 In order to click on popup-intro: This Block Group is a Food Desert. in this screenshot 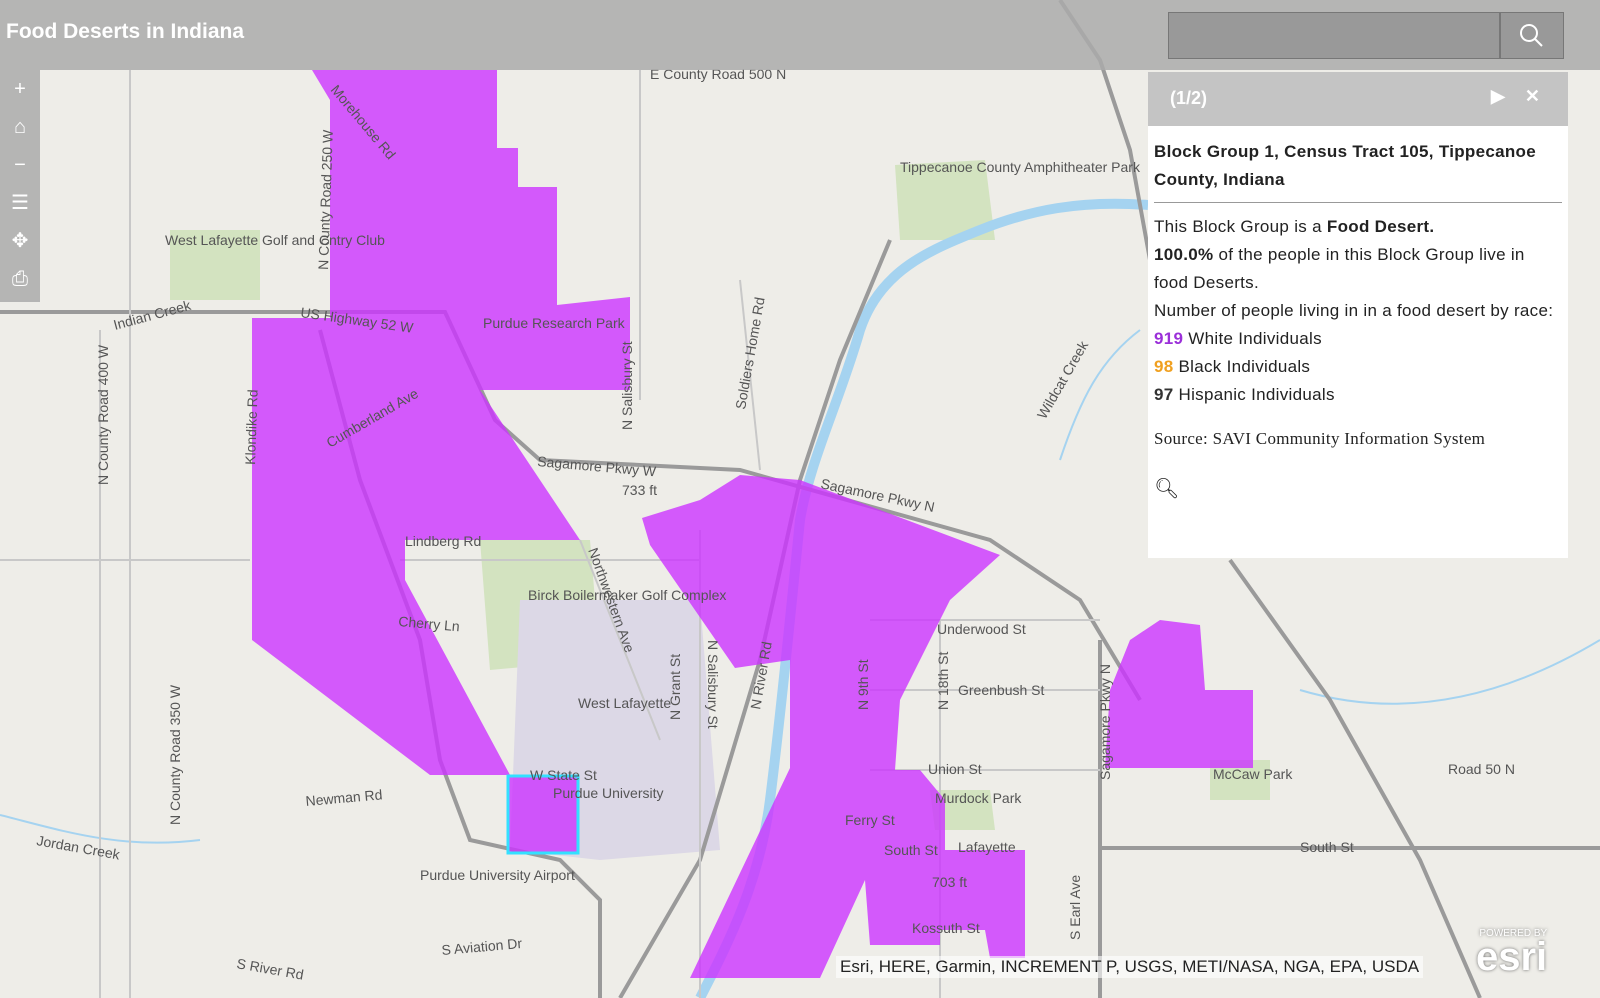, I will do `click(1358, 227)`.